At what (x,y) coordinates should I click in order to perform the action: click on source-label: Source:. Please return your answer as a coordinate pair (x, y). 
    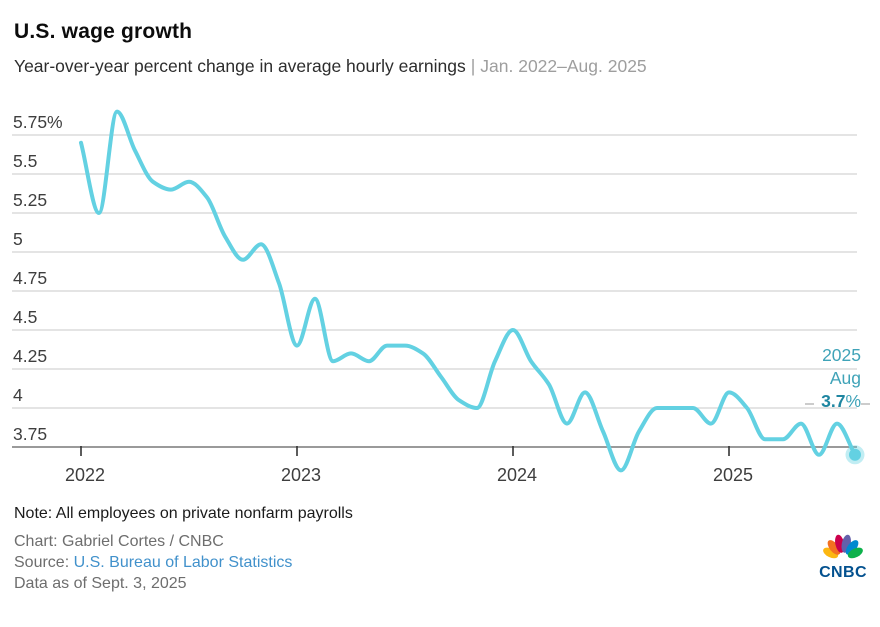
    Looking at the image, I should click on (42, 562).